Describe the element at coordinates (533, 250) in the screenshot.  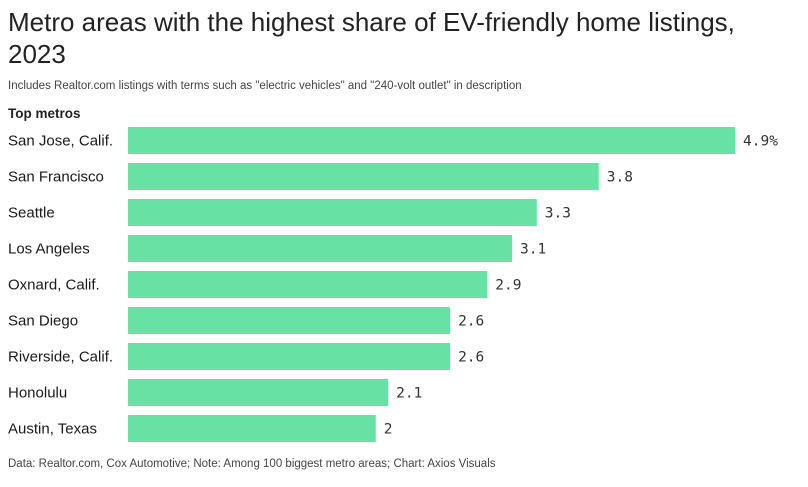
I see `value-label: 3.1` at that location.